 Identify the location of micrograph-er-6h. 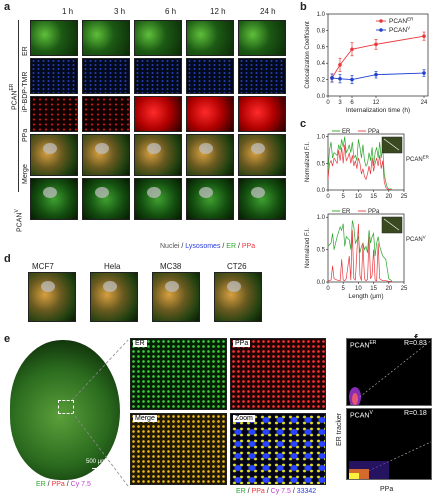
(158, 38).